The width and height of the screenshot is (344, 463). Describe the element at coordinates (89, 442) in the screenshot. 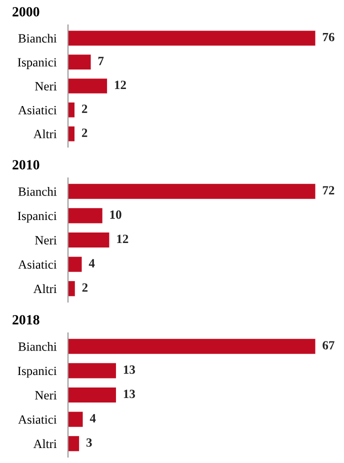

I see `data-label: 3` at that location.